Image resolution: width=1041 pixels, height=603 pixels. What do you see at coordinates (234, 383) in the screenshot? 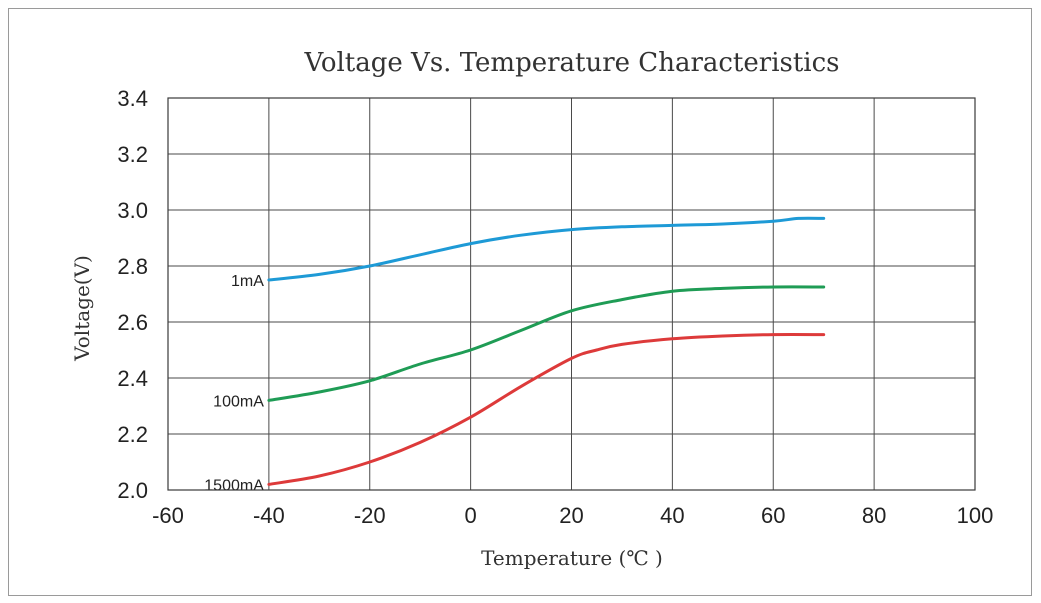
I see `series-labels: 1mA 100mA 1500mA` at bounding box center [234, 383].